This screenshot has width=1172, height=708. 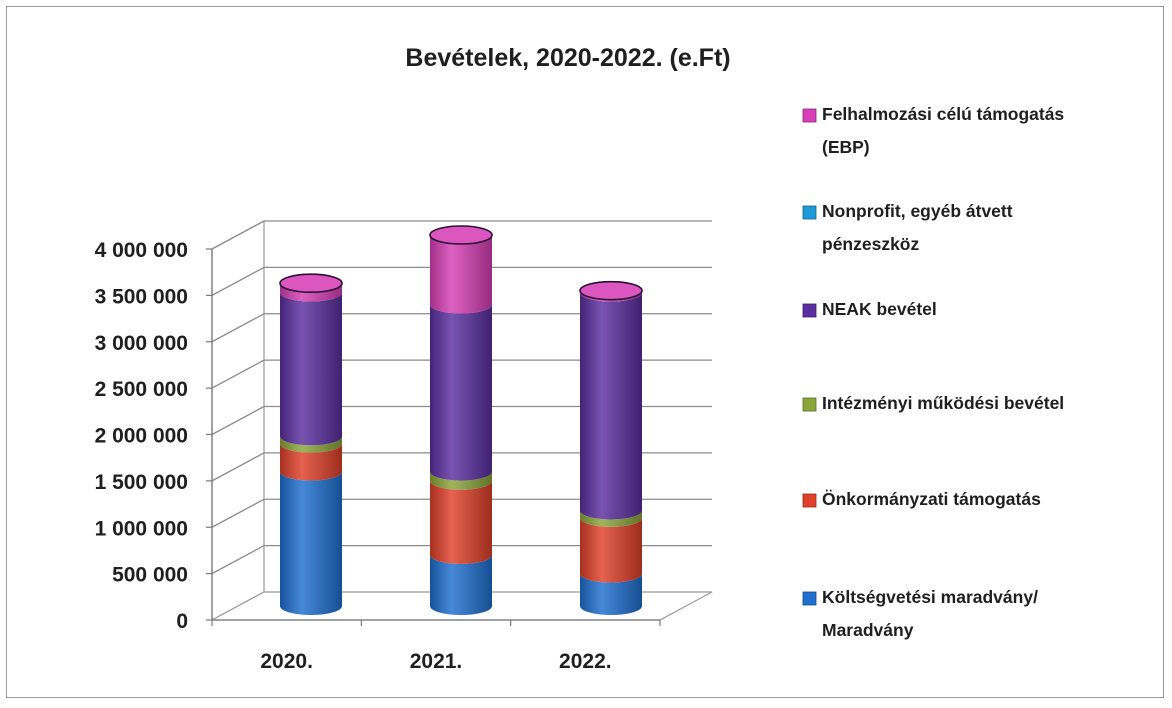 What do you see at coordinates (907, 227) in the screenshot?
I see `legend-item: Nonprofit, egyéb átvett pénzeszköz` at bounding box center [907, 227].